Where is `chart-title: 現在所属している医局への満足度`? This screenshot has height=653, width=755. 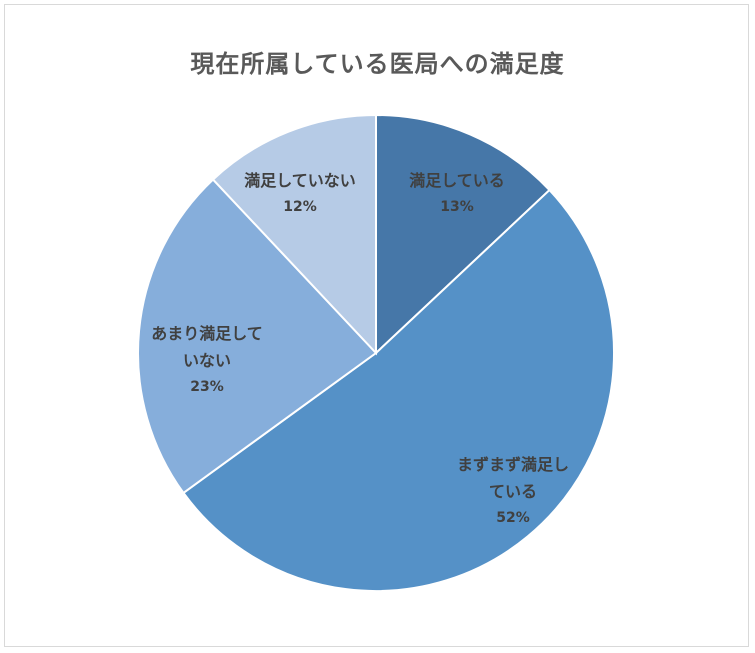
chart-title: 現在所属している医局への満足度 is located at coordinates (377, 64).